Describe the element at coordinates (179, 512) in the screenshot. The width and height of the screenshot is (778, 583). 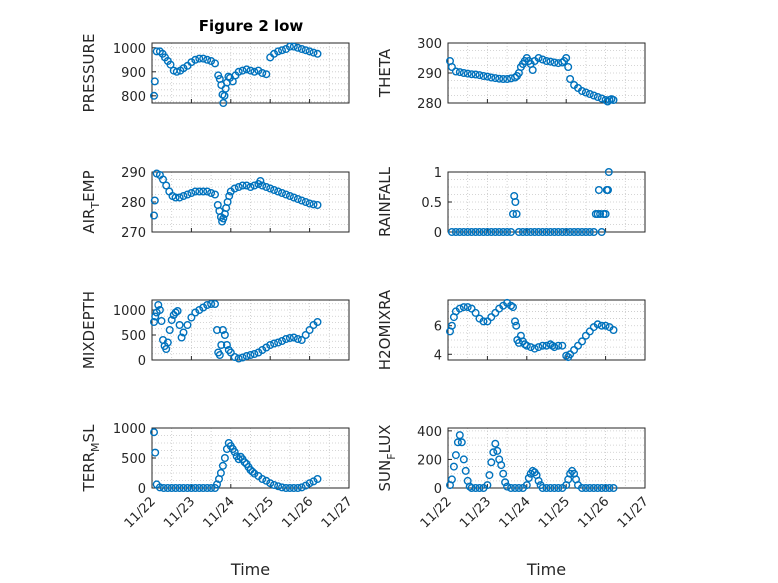
I see `x-tick-label: 11/23` at that location.